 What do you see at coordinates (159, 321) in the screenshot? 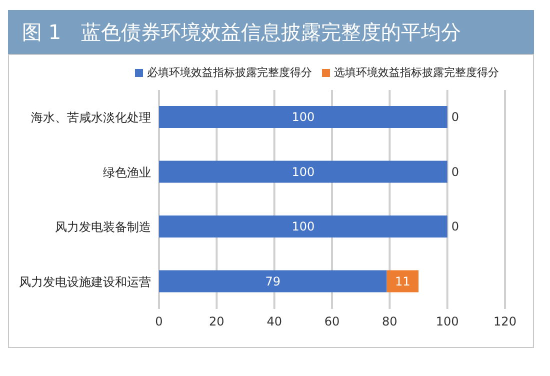
I see `x-tick-label: 0` at bounding box center [159, 321].